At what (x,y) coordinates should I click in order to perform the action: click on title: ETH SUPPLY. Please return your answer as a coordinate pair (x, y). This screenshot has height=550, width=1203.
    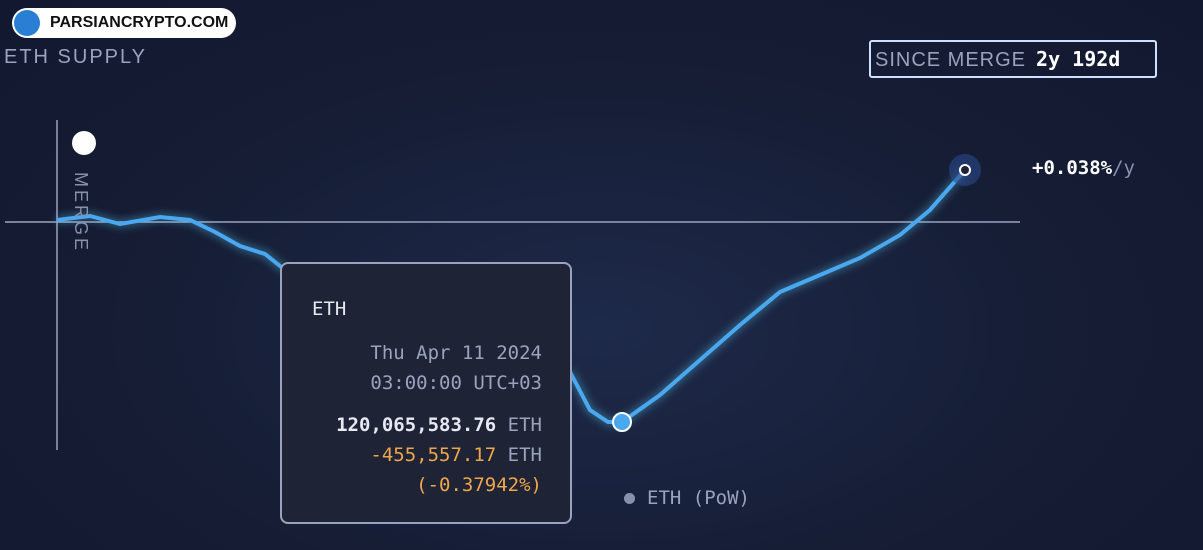
    Looking at the image, I should click on (75, 57).